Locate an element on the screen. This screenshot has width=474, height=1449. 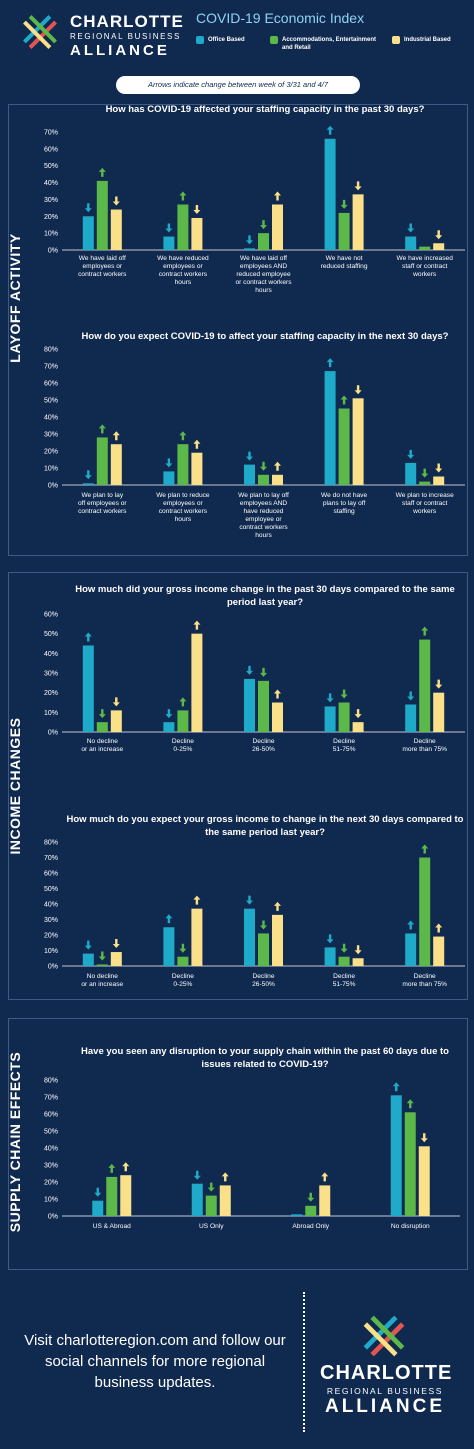
category-label: Decline is located at coordinates (264, 976).